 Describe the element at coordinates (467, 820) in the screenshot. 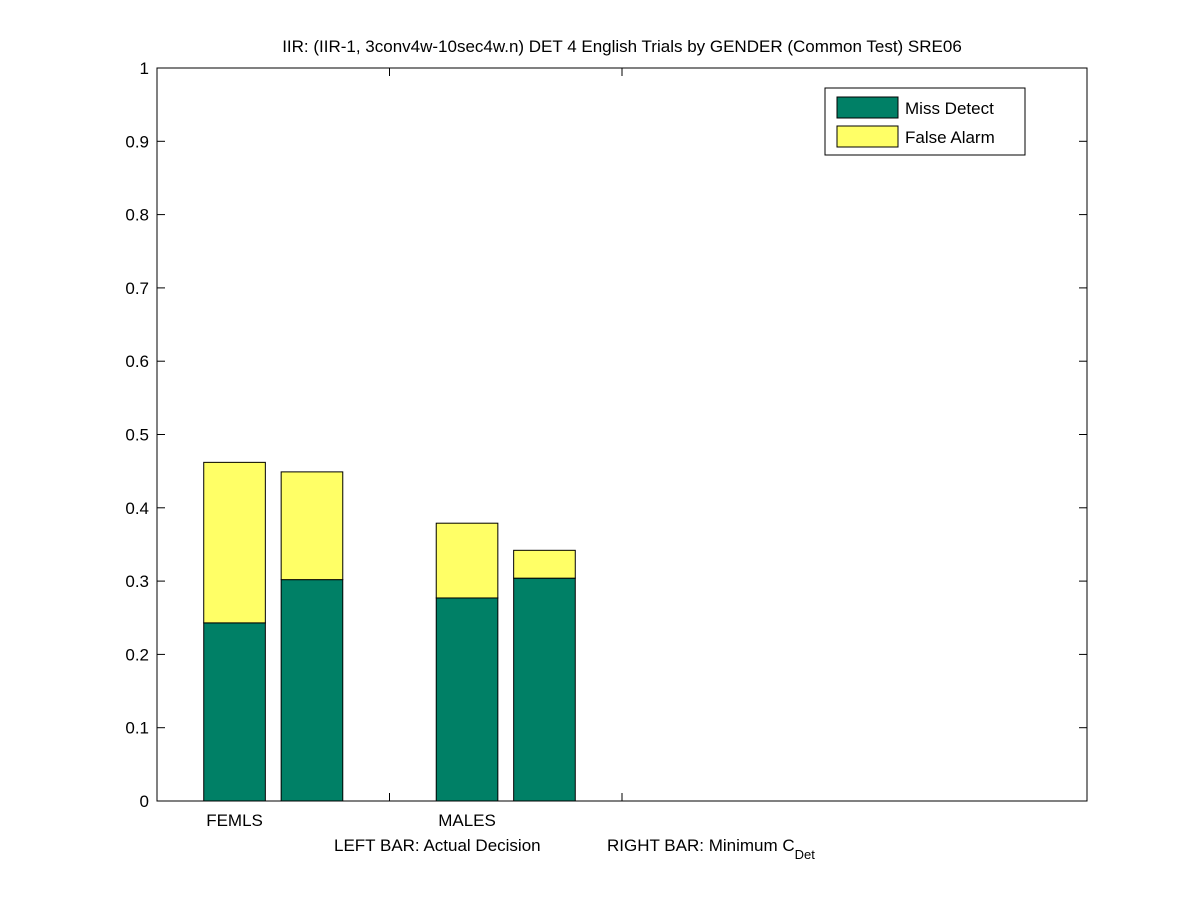

I see `x-category-label: MALES` at that location.